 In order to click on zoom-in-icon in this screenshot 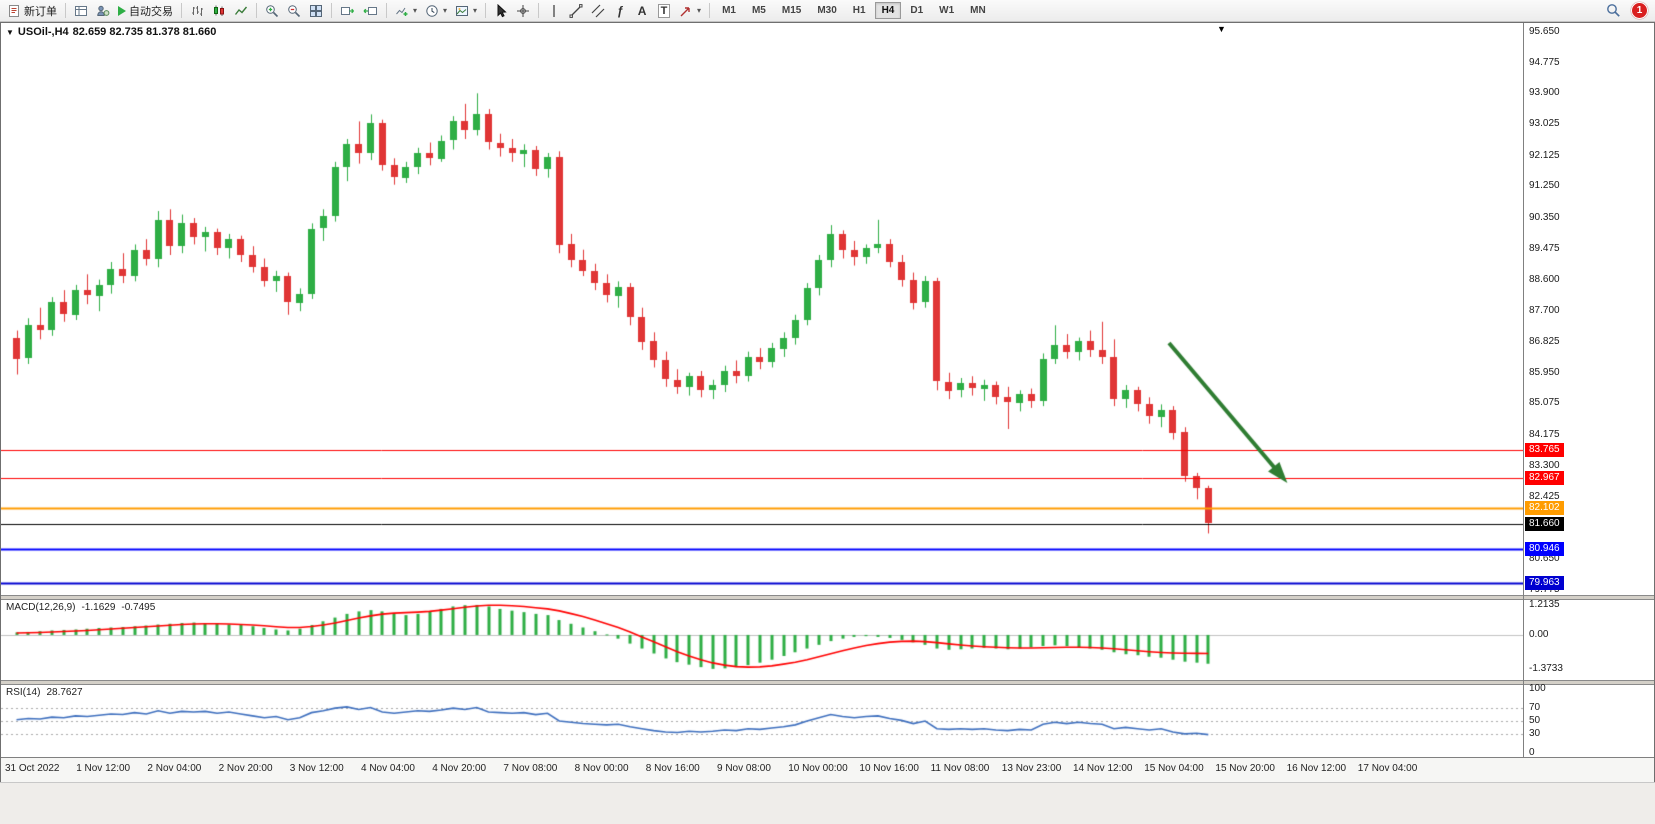, I will do `click(272, 10)`.